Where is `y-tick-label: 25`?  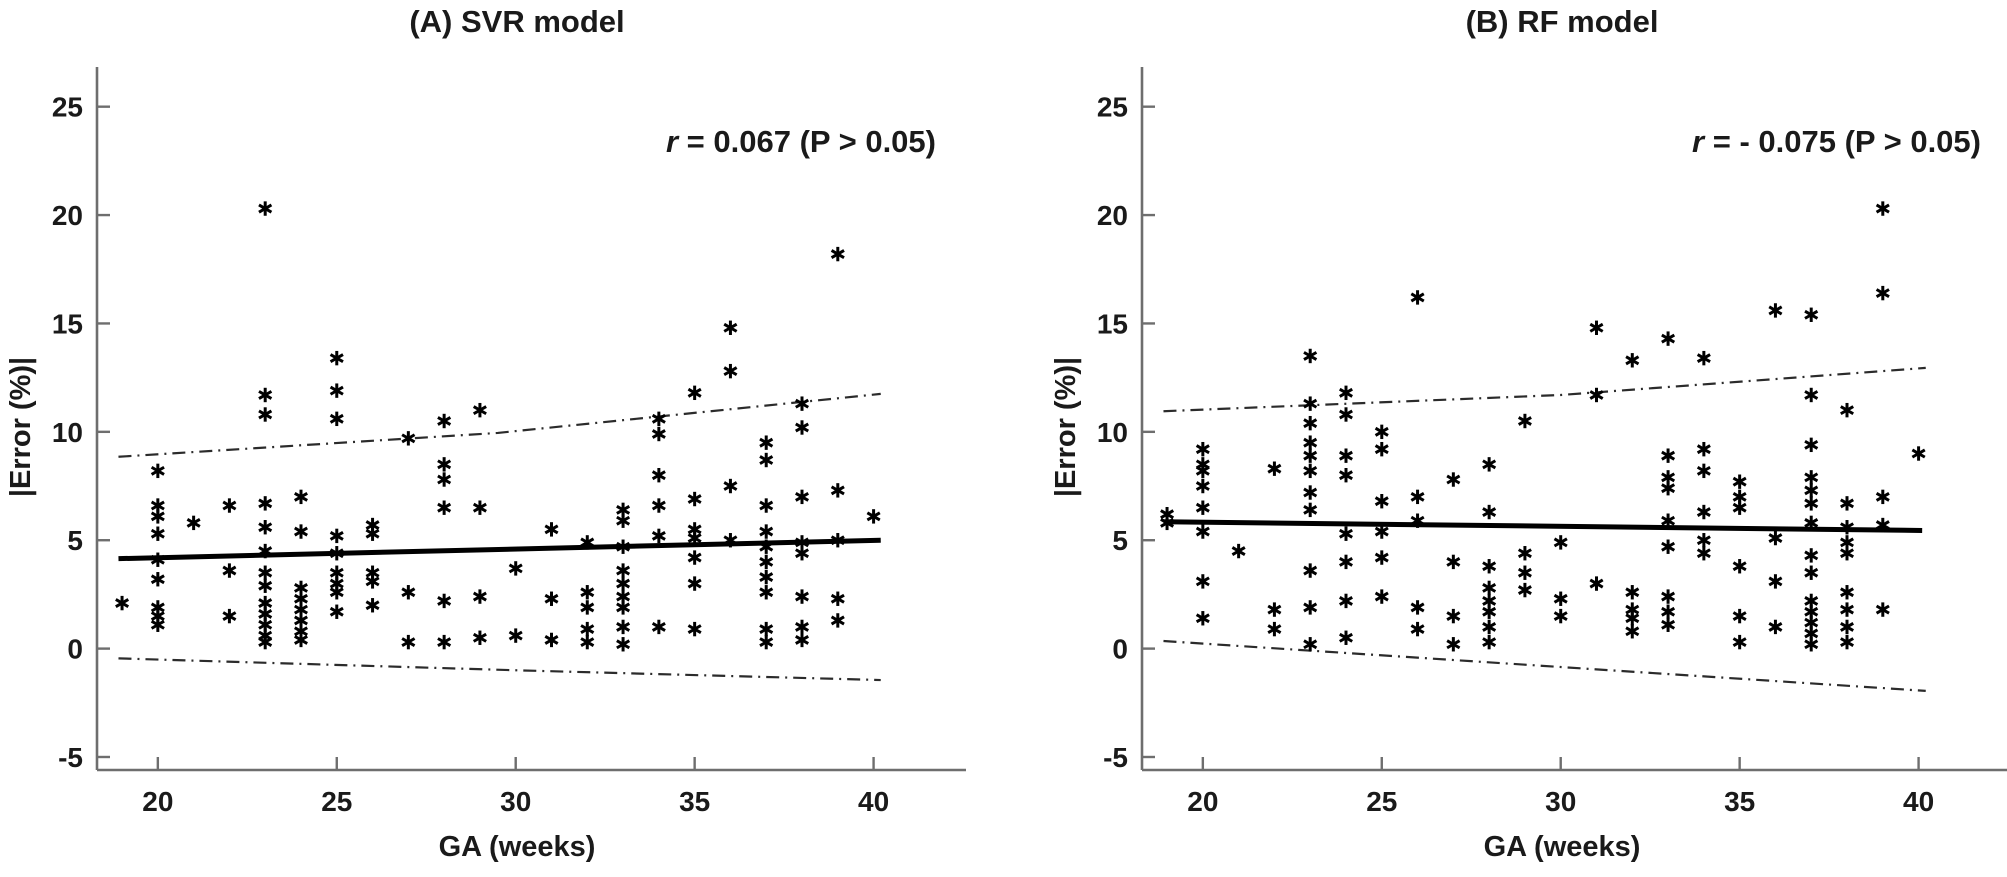 y-tick-label: 25 is located at coordinates (67, 107).